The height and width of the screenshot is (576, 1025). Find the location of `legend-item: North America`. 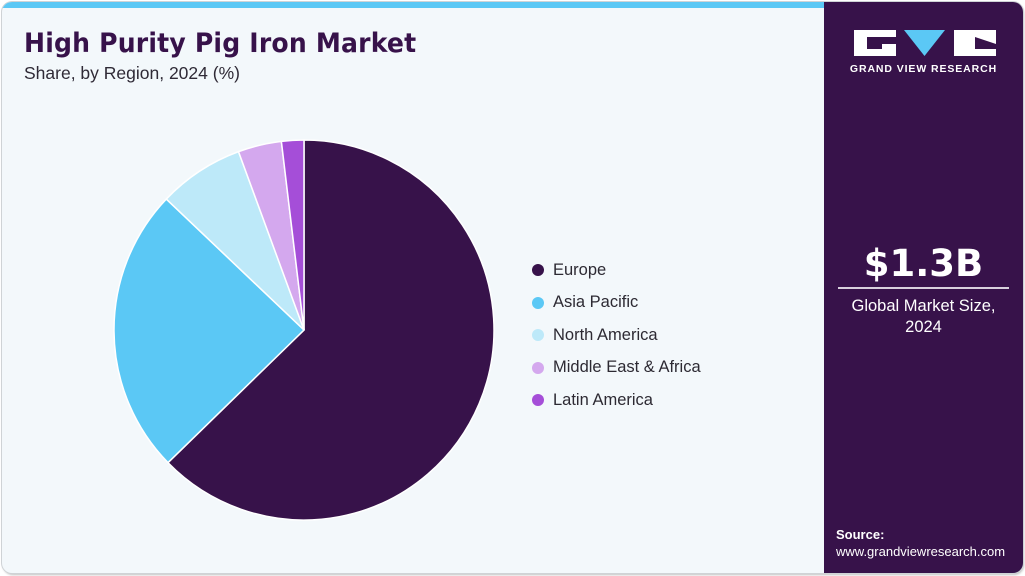

legend-item: North America is located at coordinates (616, 335).